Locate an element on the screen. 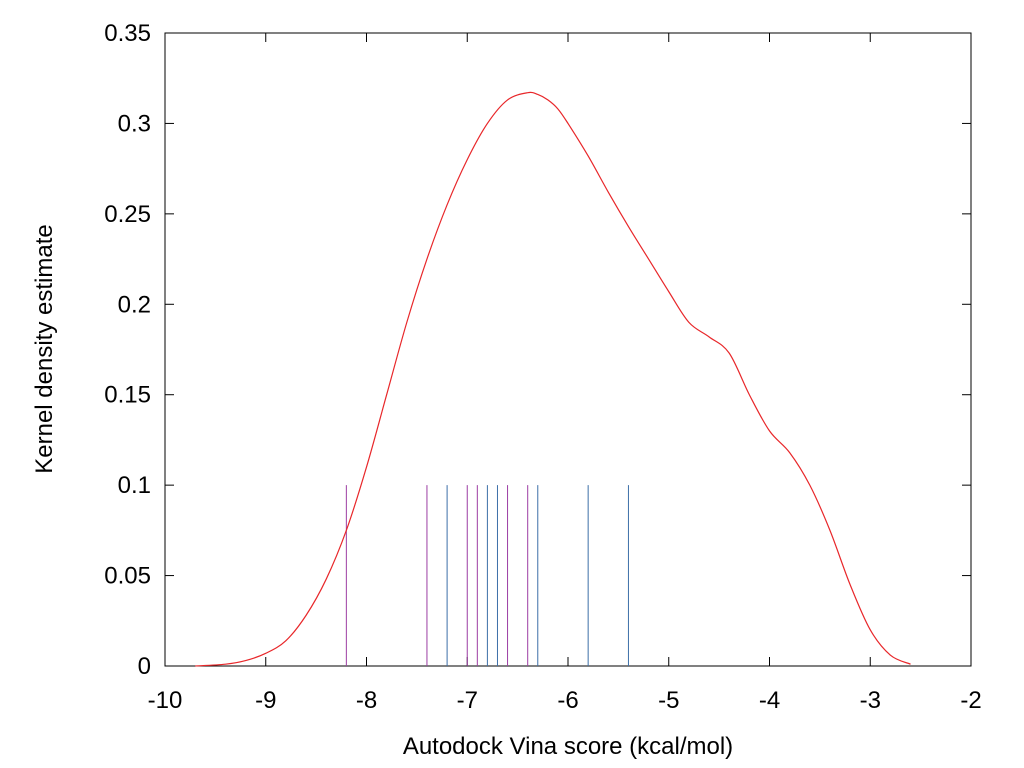 This screenshot has height=768, width=1024. y-tick-label: 0.35 is located at coordinates (127, 33).